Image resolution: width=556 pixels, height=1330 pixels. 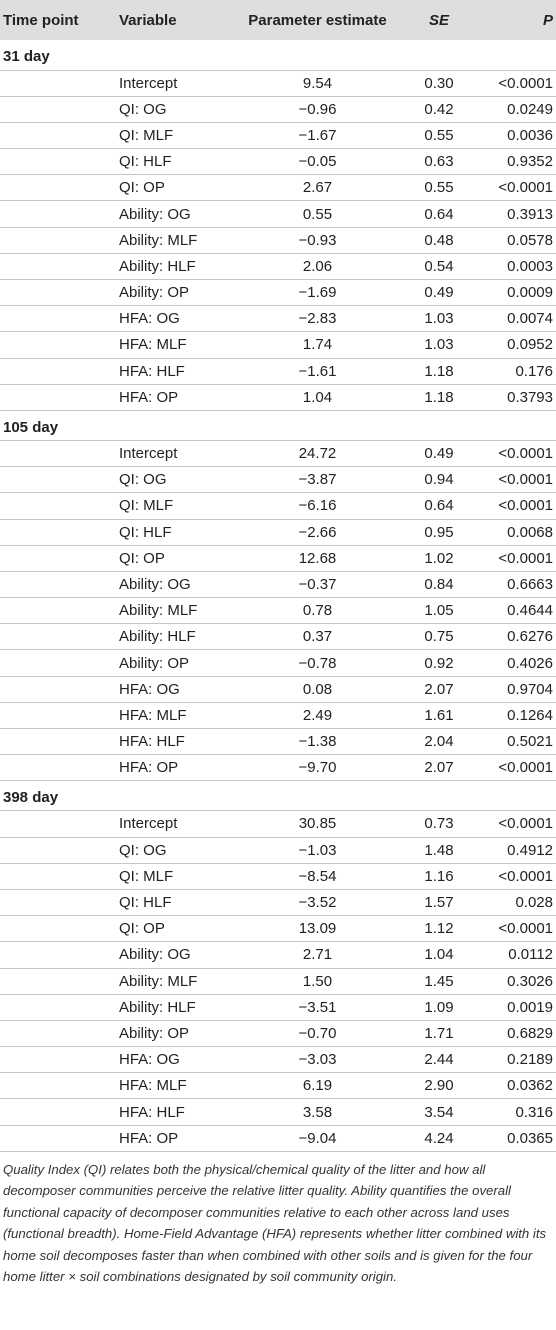 I want to click on p-value-cell: 0.0362, so click(x=530, y=1086).